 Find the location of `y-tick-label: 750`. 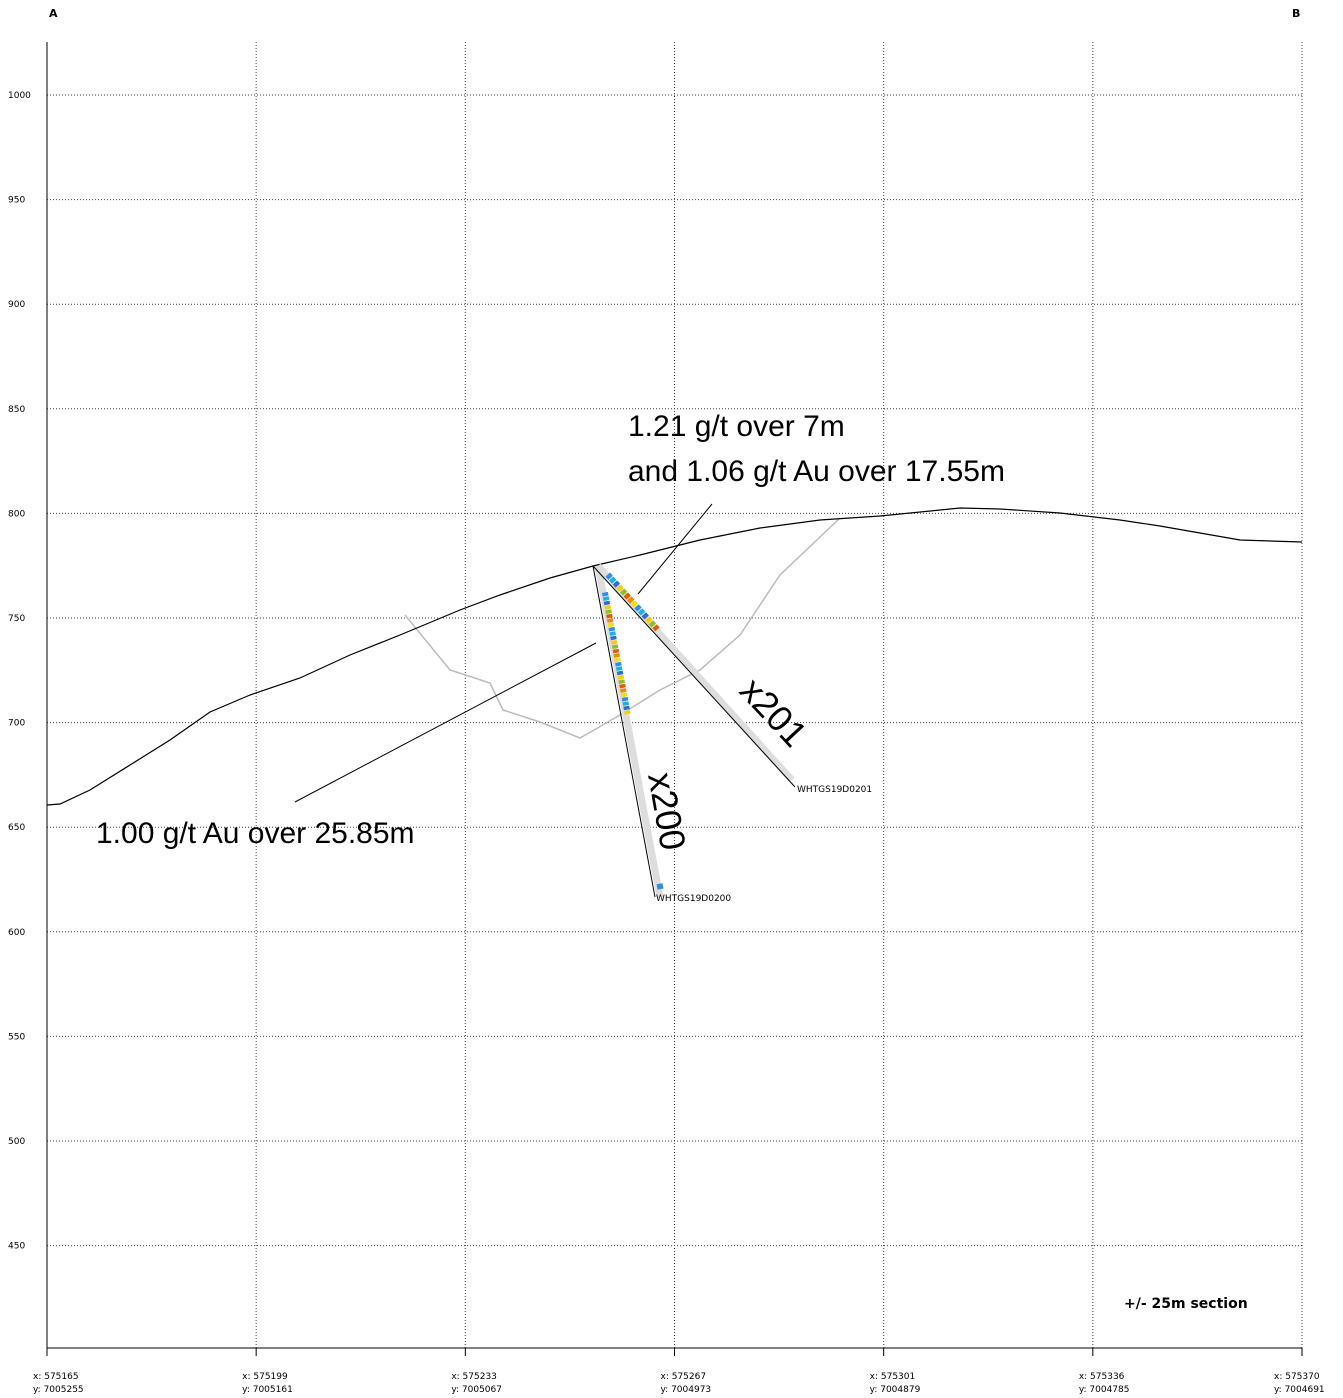

y-tick-label: 750 is located at coordinates (16, 619).